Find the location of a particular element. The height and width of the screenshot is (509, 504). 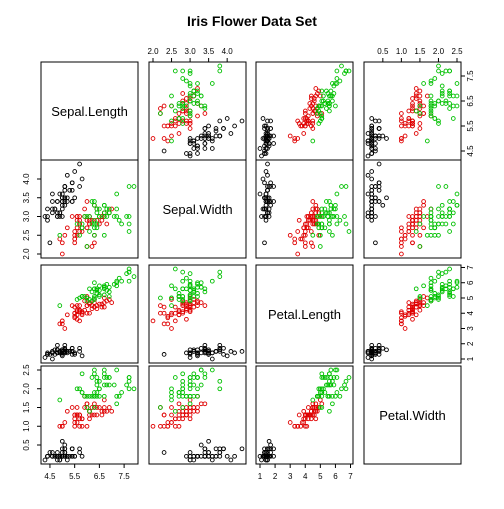

panel-sepal-length-vs-petal-length is located at coordinates (304, 111).